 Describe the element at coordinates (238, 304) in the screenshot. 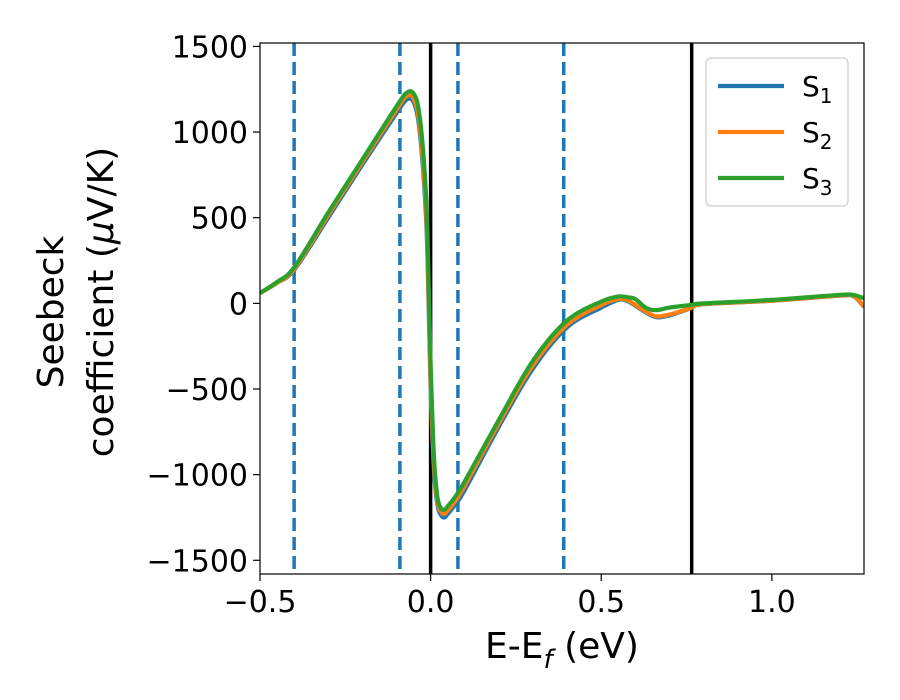

I see `y-tick-label: 0` at that location.